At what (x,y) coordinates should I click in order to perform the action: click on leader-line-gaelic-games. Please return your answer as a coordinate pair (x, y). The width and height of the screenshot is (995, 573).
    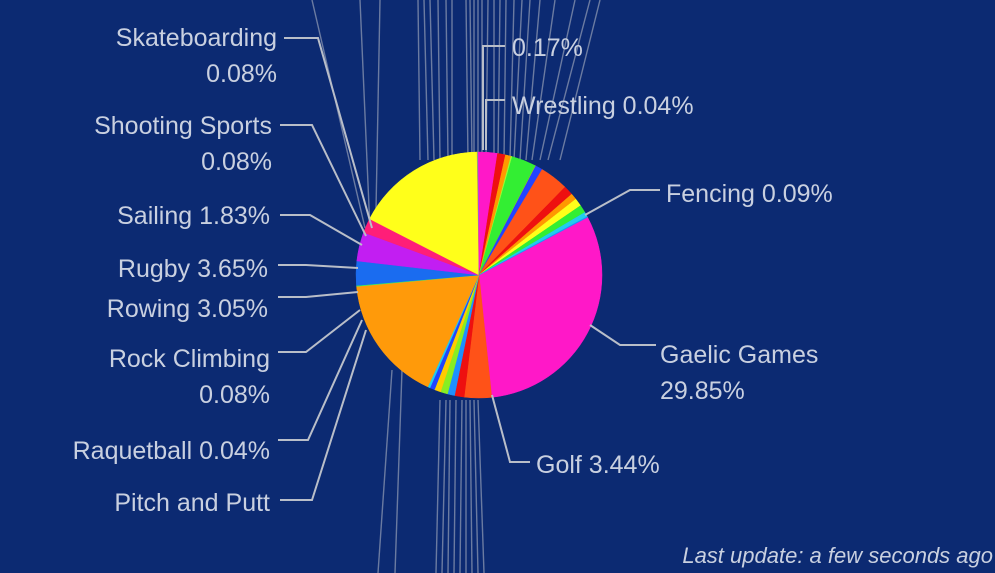
    Looking at the image, I should click on (622, 335).